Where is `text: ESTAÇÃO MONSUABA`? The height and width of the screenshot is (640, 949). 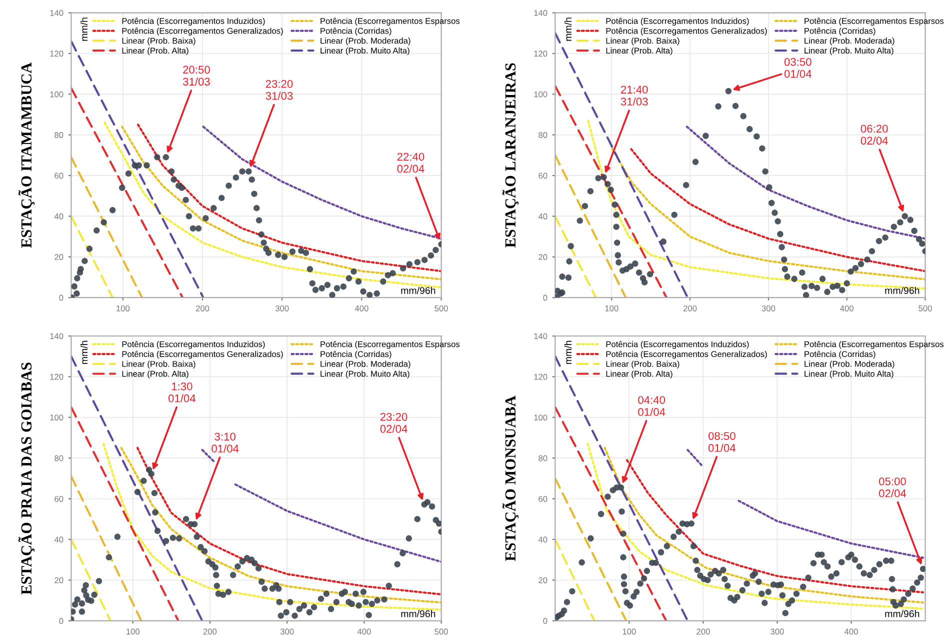
text: ESTAÇÃO MONSUABA is located at coordinates (510, 478).